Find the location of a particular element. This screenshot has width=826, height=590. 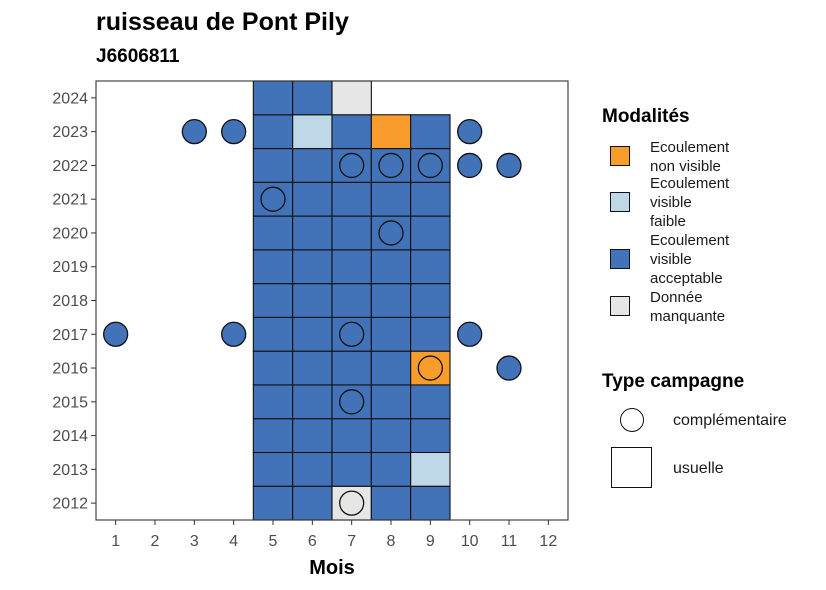

x-tick-label: 5 is located at coordinates (273, 541).